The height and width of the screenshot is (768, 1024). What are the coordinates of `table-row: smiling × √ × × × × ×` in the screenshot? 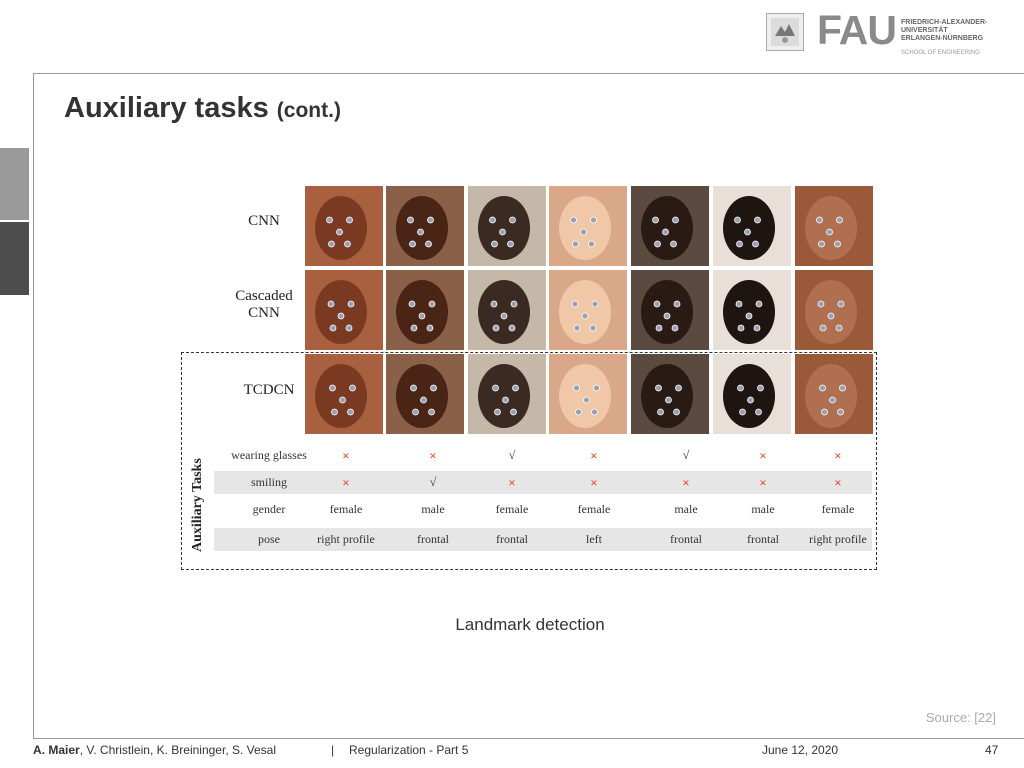 It's located at (543, 482).